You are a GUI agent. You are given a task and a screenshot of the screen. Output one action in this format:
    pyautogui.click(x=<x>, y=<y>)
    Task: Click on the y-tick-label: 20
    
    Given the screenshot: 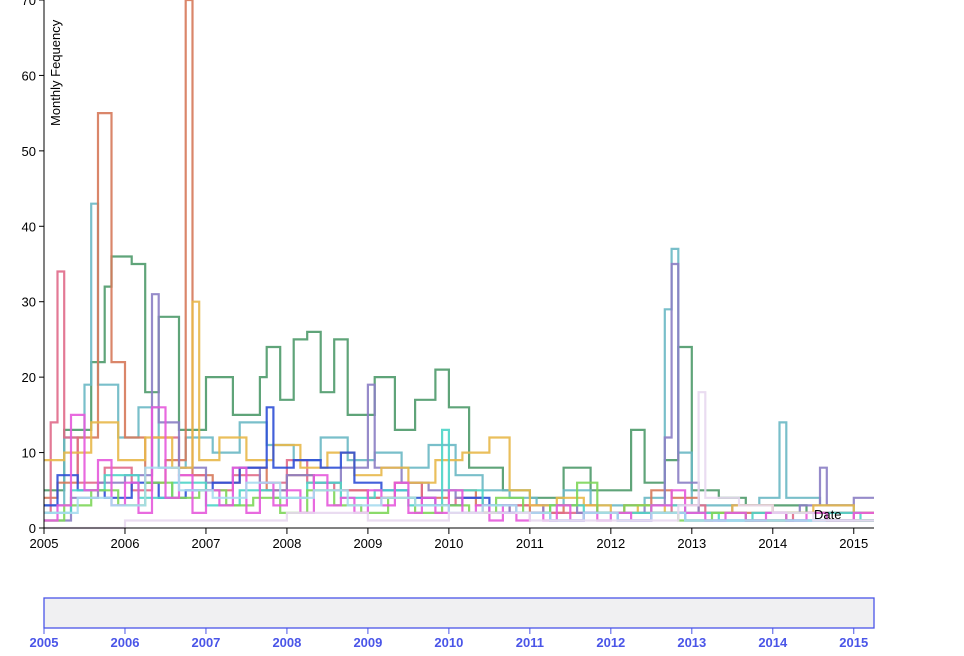 What is the action you would take?
    pyautogui.click(x=29, y=377)
    